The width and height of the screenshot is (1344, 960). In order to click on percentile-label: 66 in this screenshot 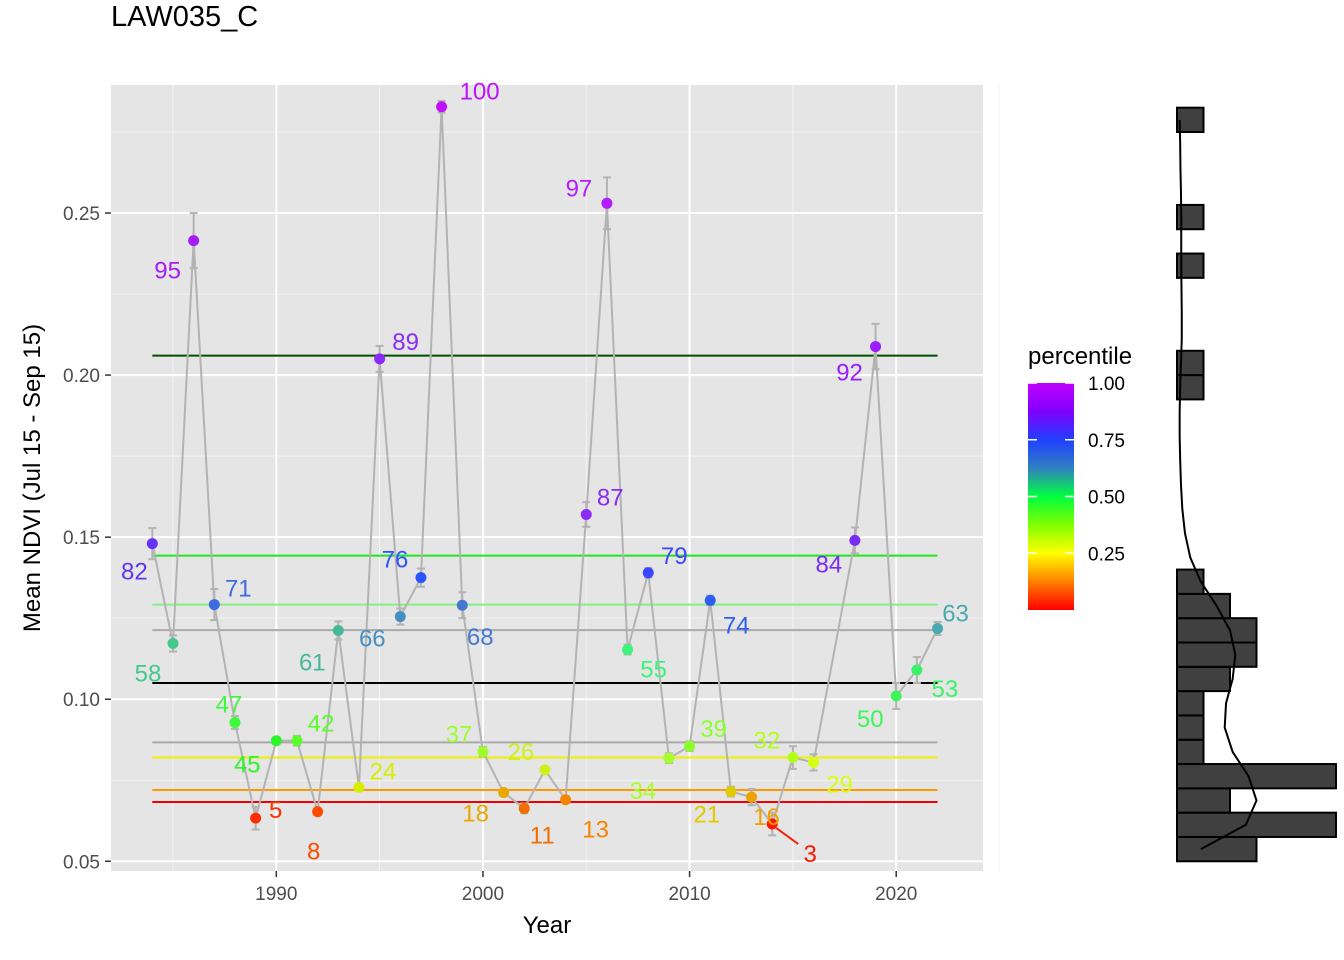, I will do `click(372, 639)`.